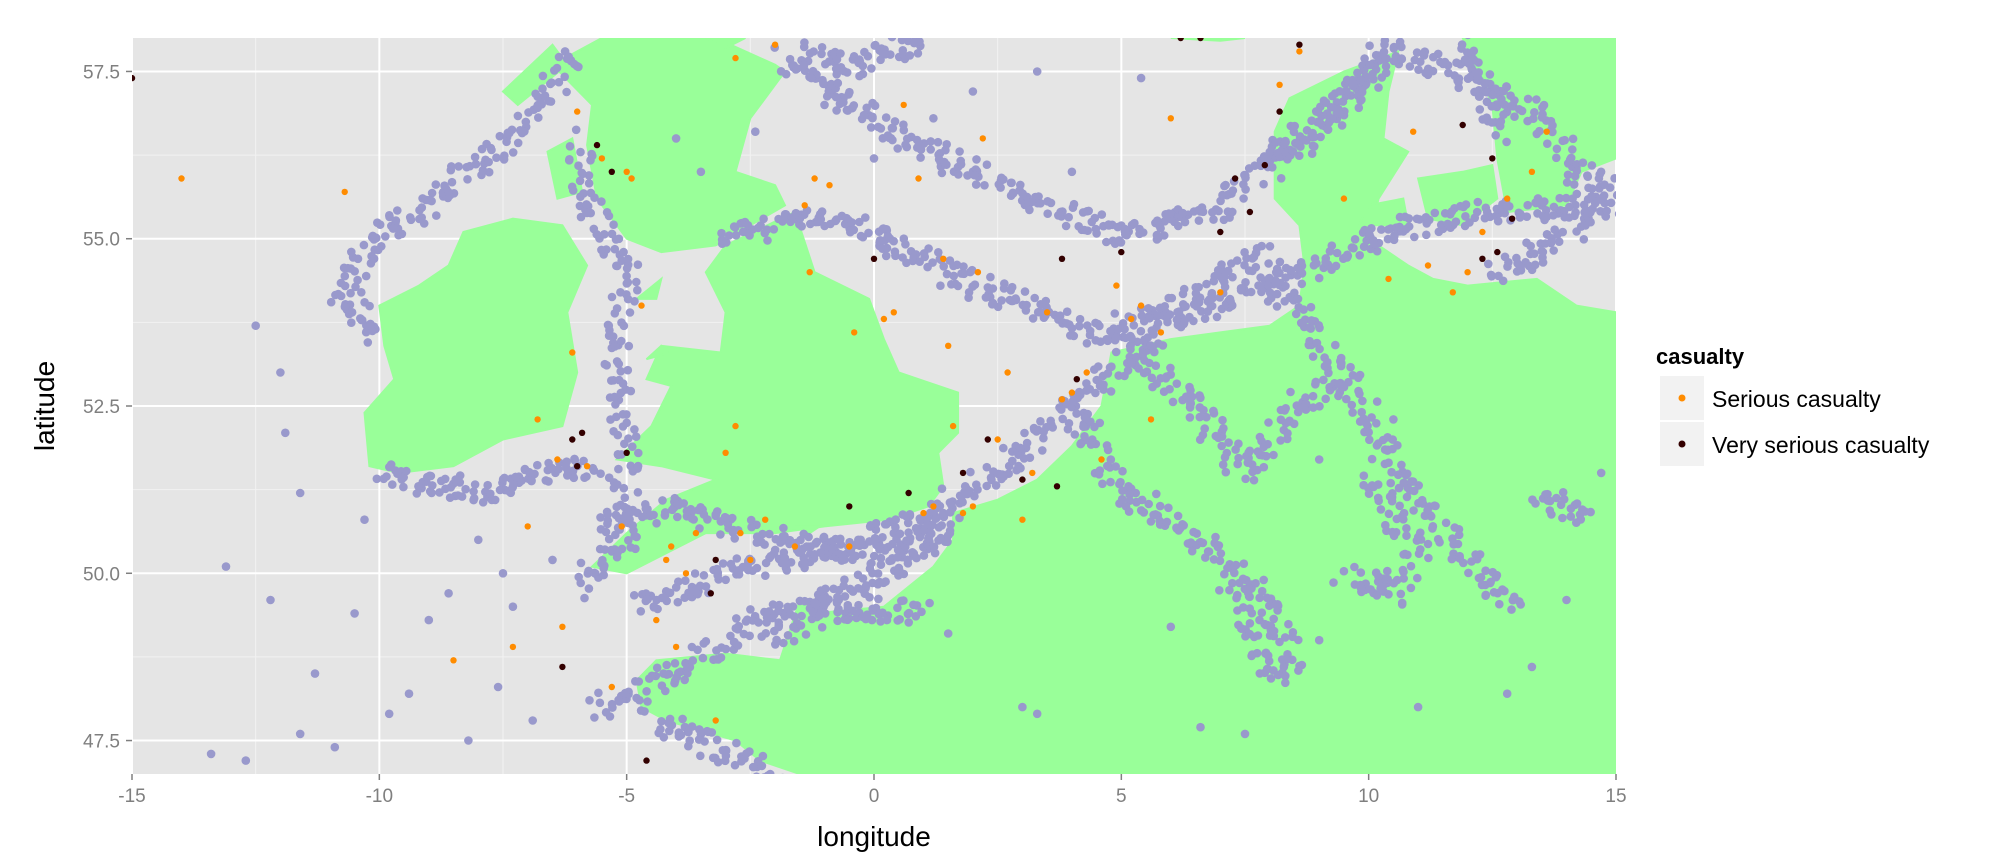 The image size is (2016, 864). What do you see at coordinates (101, 742) in the screenshot?
I see `y-tick-label: 47.5` at bounding box center [101, 742].